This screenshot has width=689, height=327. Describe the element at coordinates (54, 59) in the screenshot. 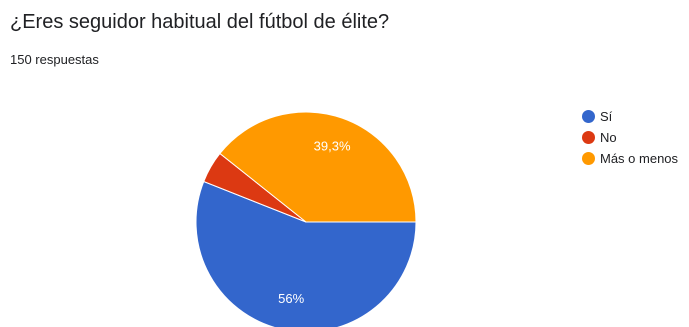

I see `response-count: 150 respuestas` at that location.